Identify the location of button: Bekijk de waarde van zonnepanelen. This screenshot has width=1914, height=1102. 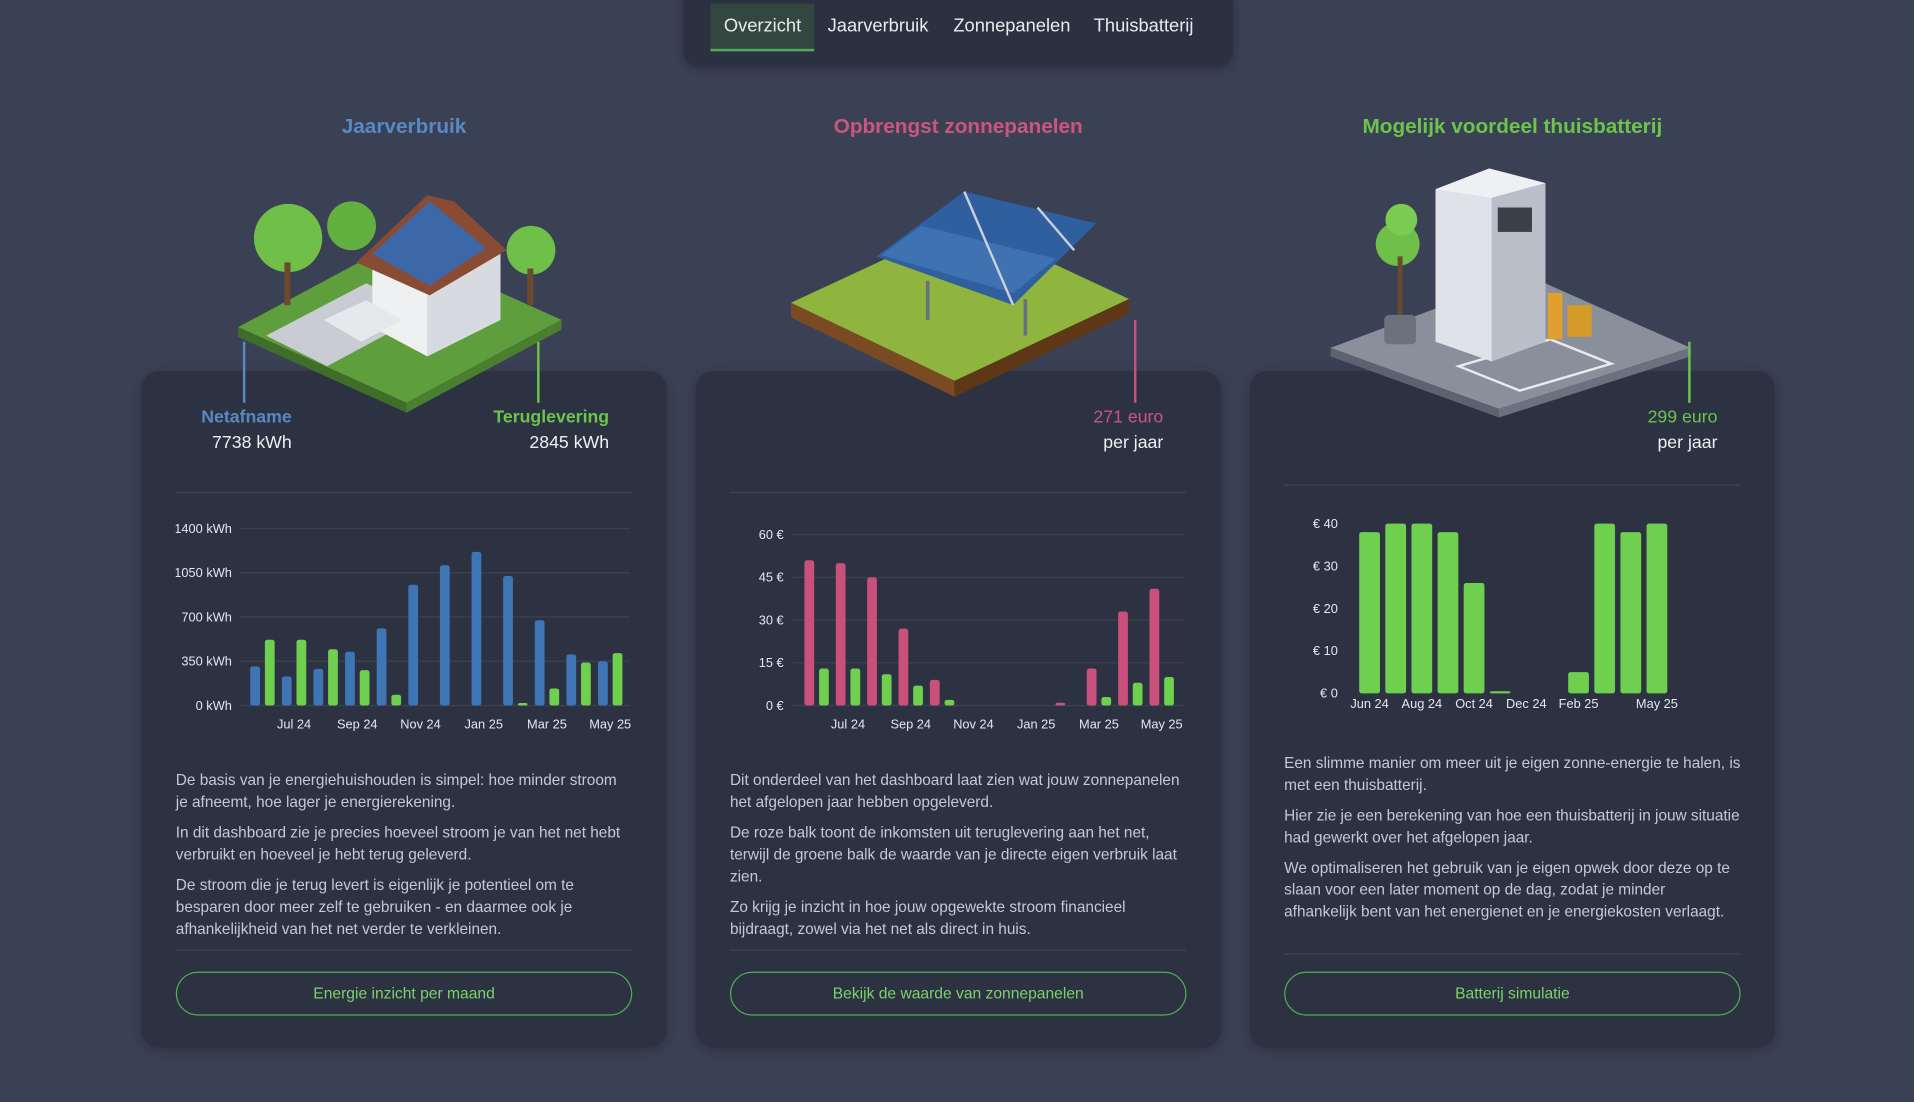
(958, 993).